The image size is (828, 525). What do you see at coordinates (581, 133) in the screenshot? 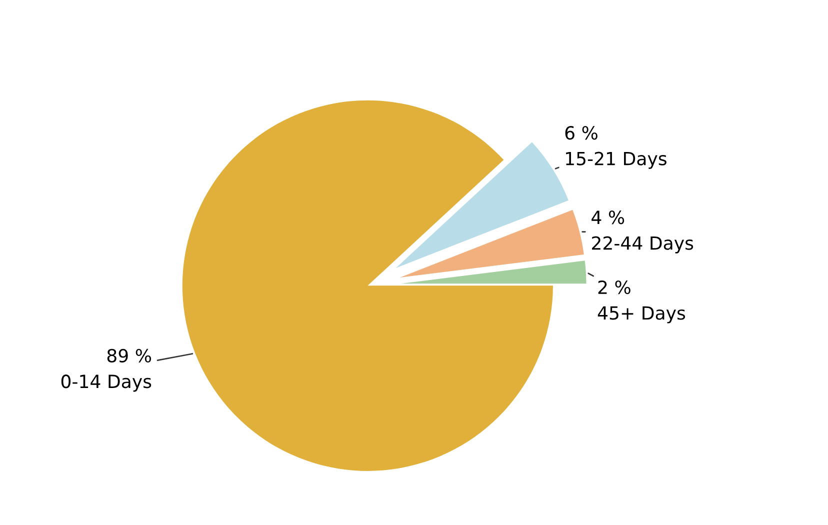
I see `data-label: 6 %` at bounding box center [581, 133].